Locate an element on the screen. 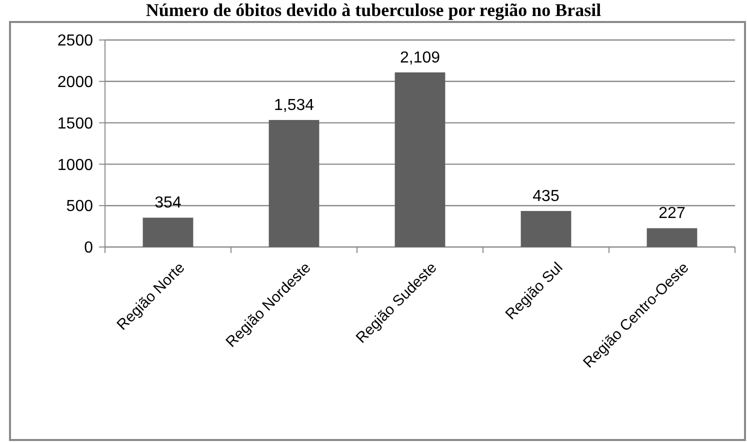 The width and height of the screenshot is (747, 442). y-tick-label: 500 is located at coordinates (80, 207).